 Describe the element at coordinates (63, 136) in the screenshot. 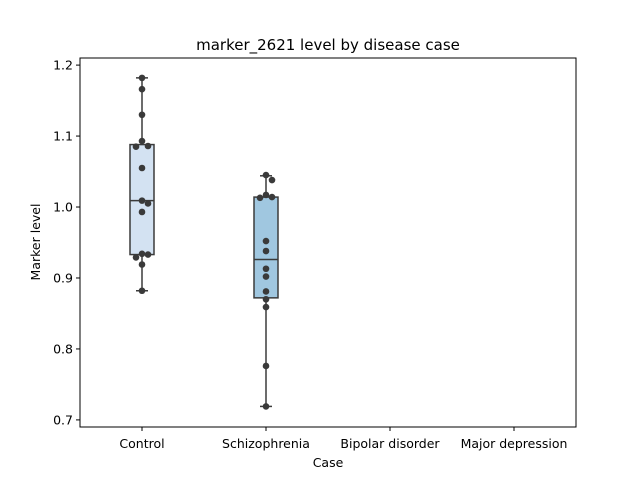

I see `y-tick-label: 1.1` at that location.